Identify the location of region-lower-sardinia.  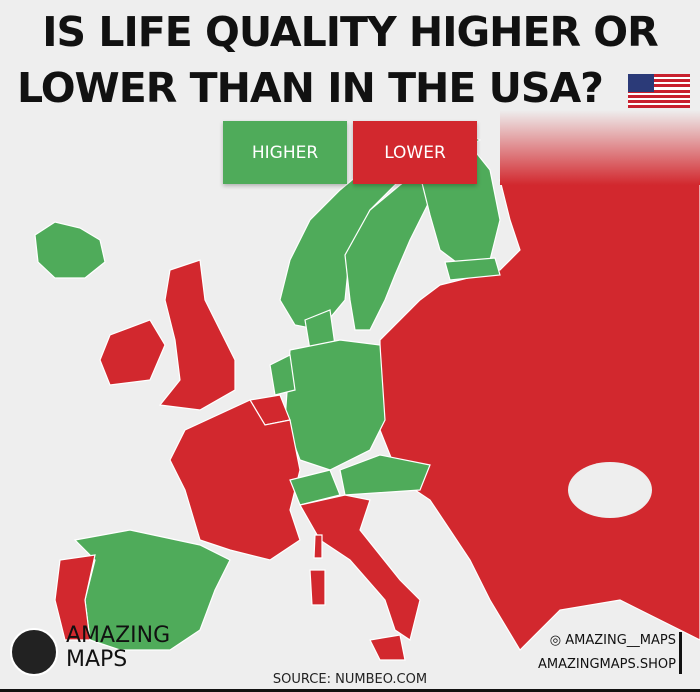
(317, 587).